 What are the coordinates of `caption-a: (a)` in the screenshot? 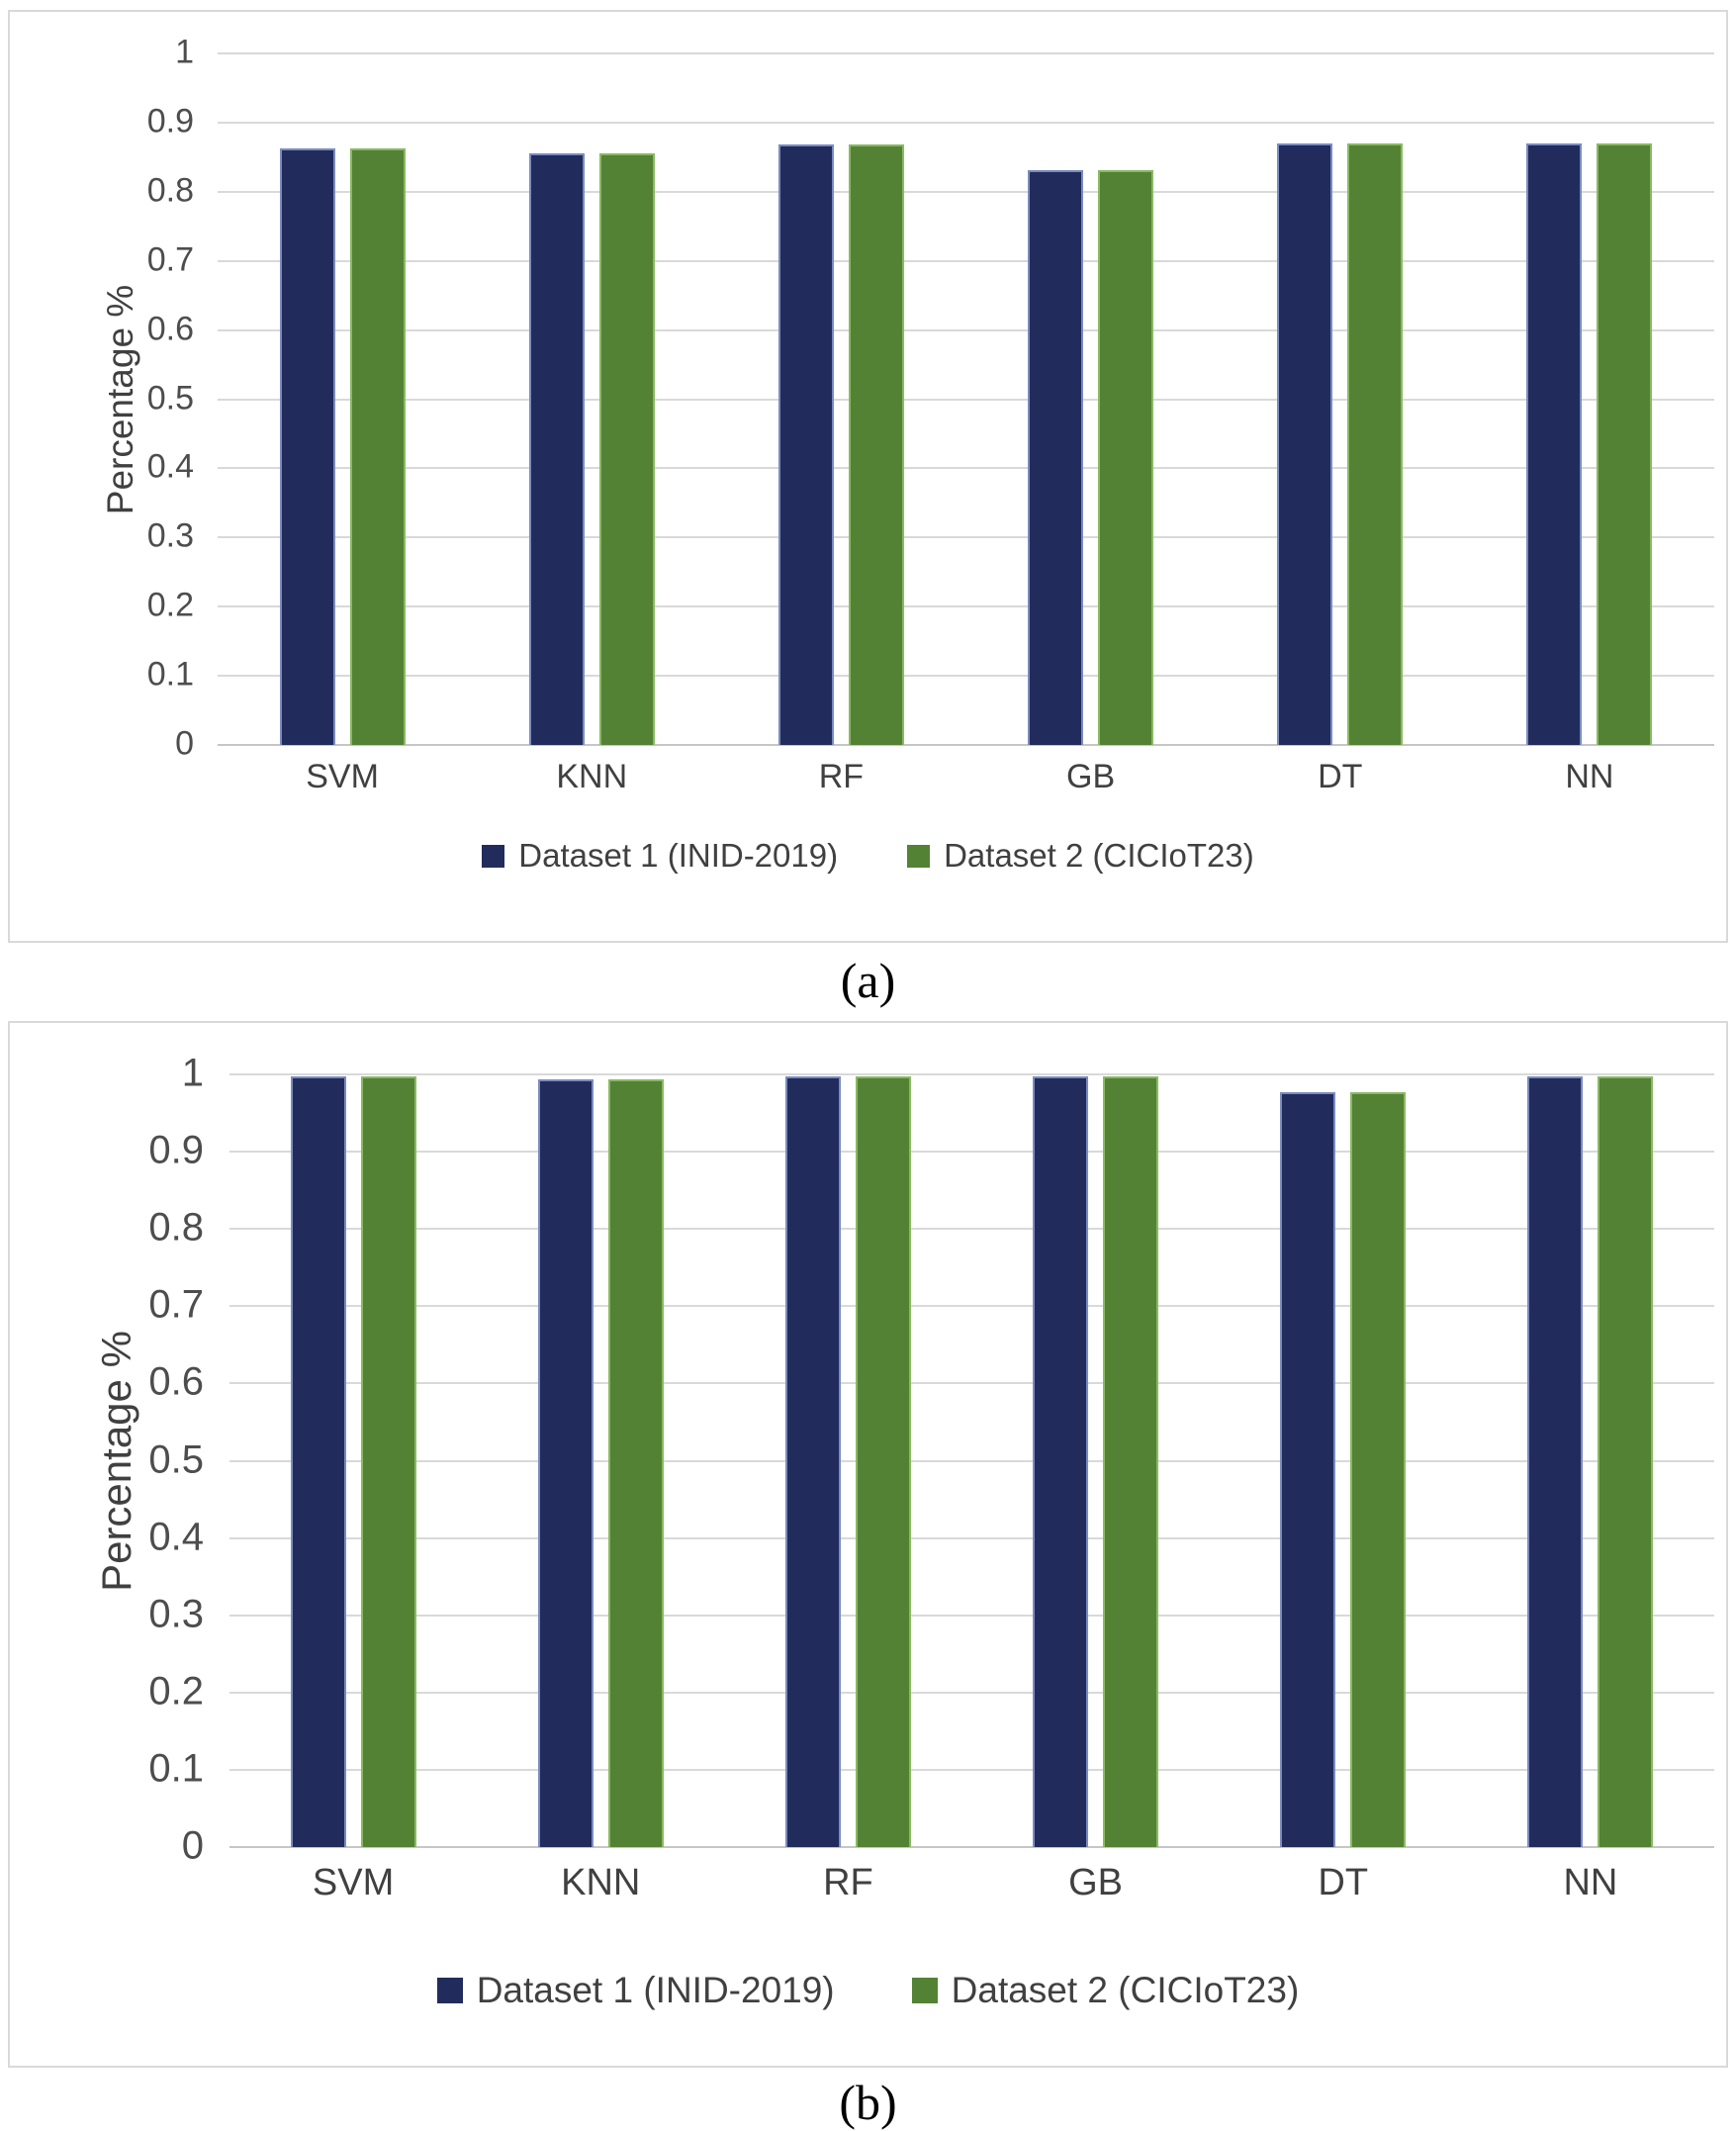 It's located at (868, 981).